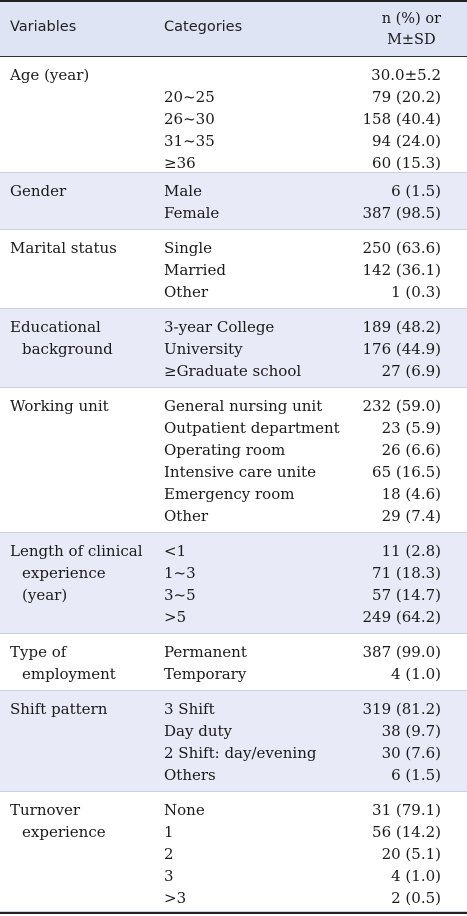 The height and width of the screenshot is (916, 467). What do you see at coordinates (401, 119) in the screenshot?
I see `value-cell: 158 (40.4)` at bounding box center [401, 119].